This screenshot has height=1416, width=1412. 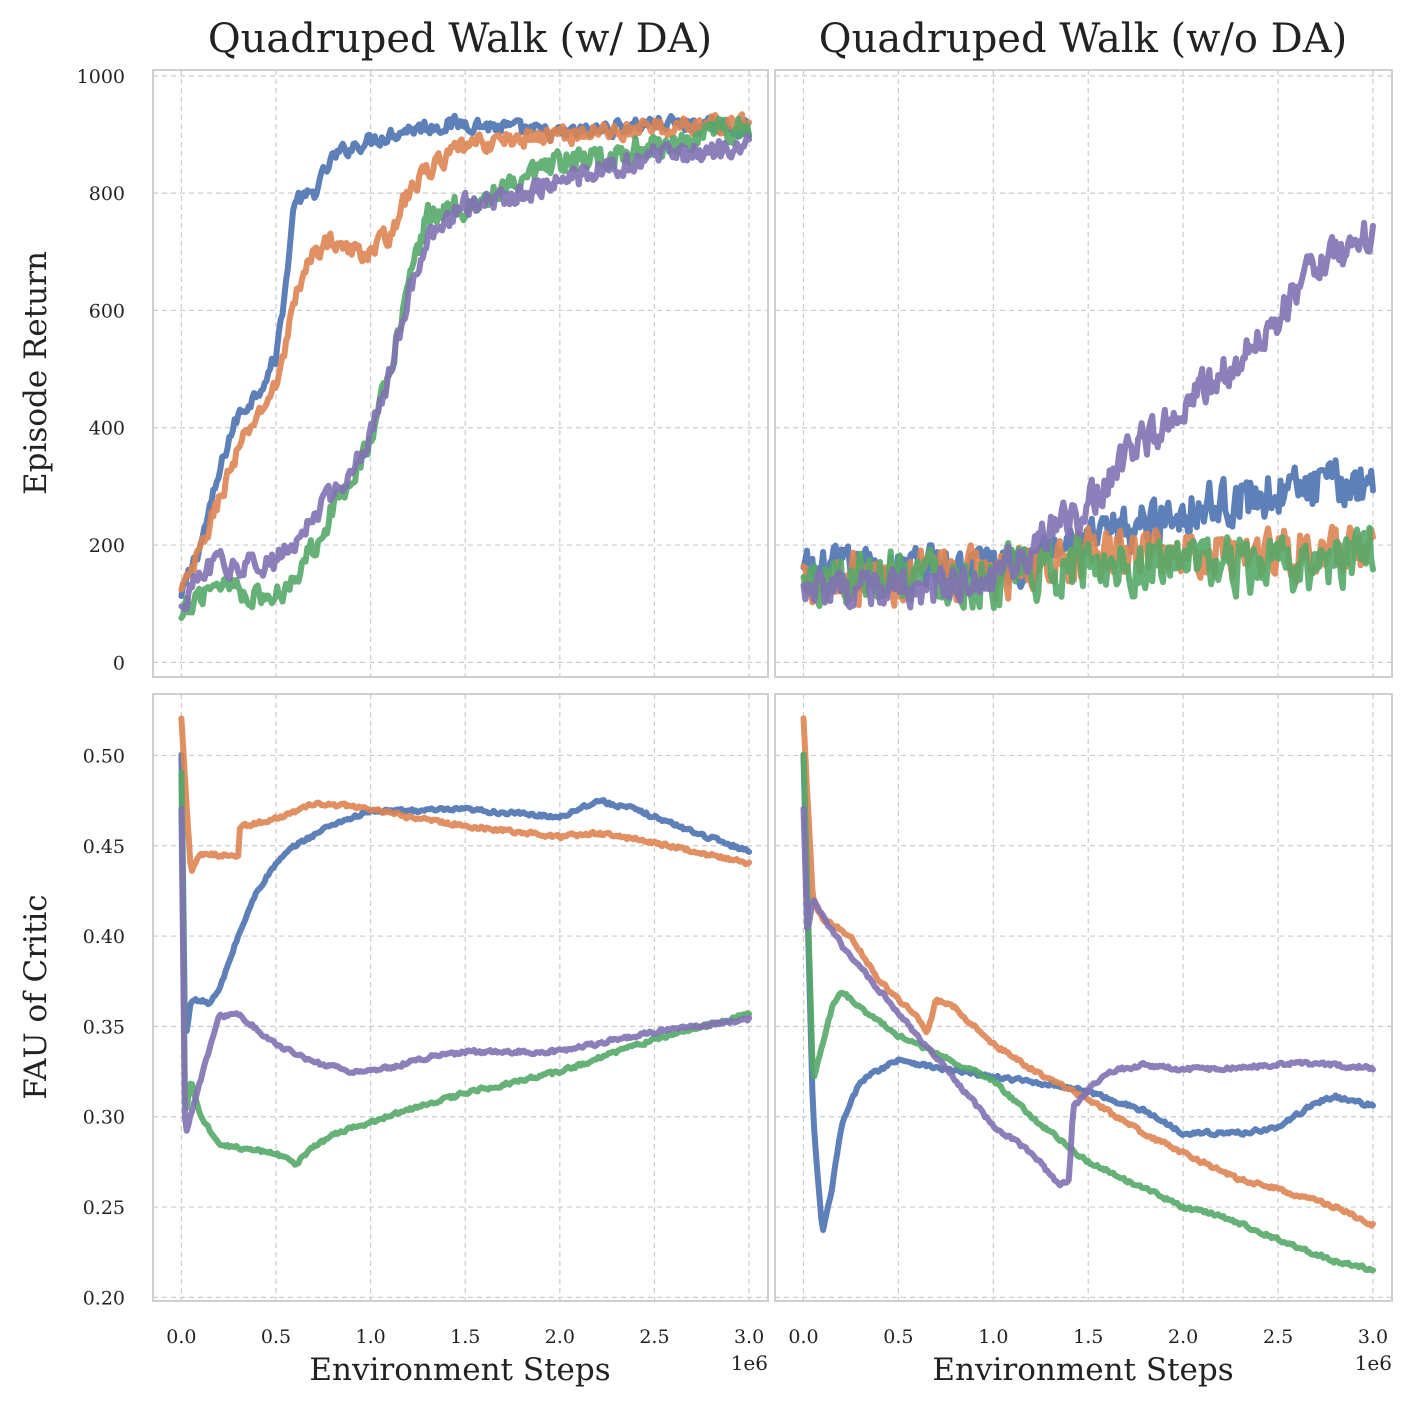 What do you see at coordinates (36, 373) in the screenshot?
I see `y-axis-label: Episode Return` at bounding box center [36, 373].